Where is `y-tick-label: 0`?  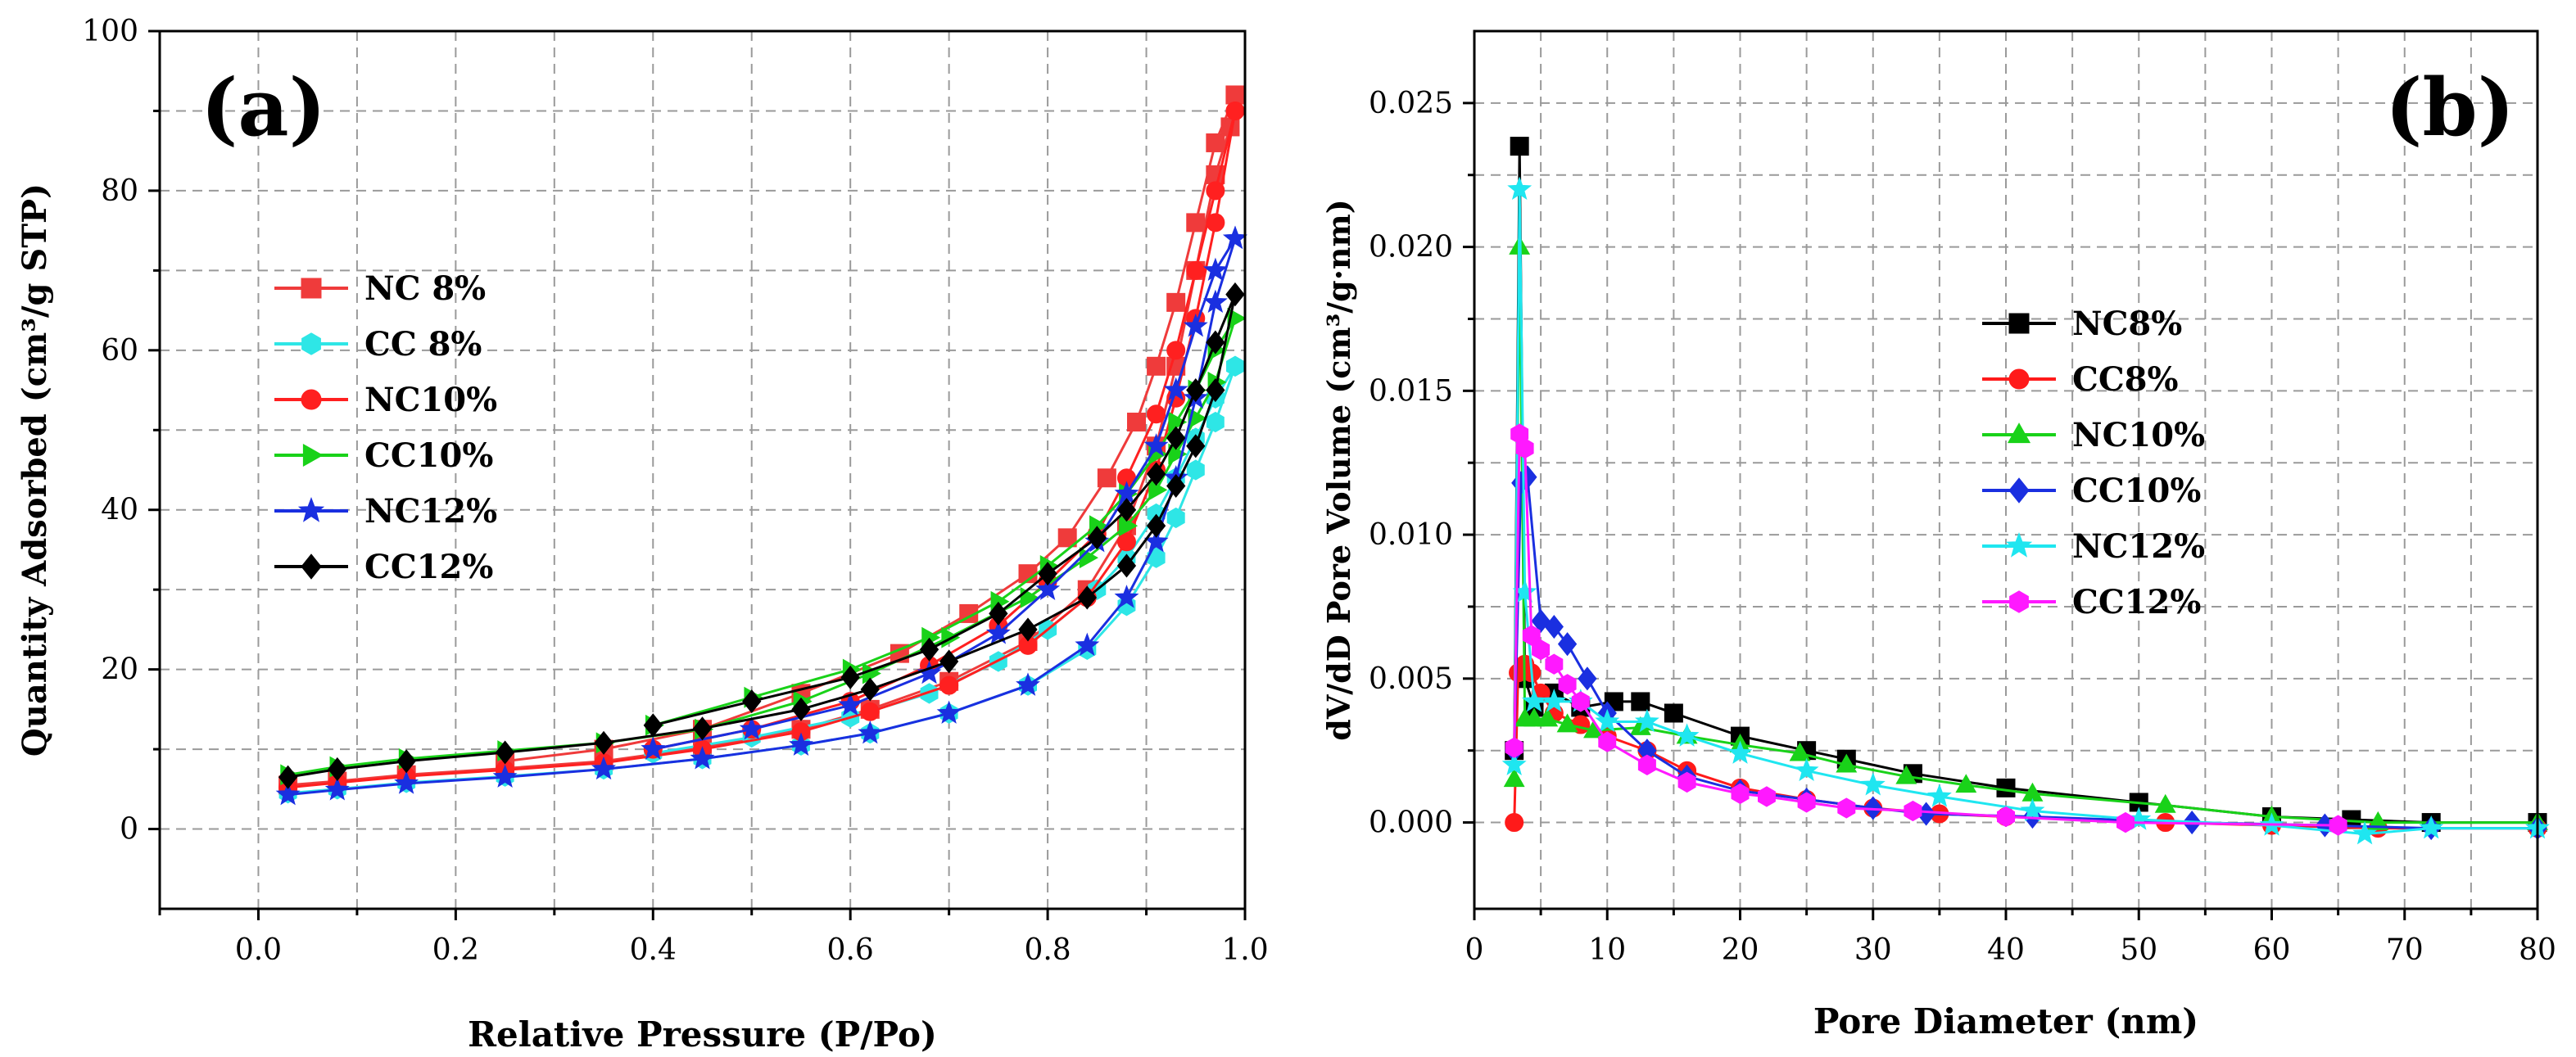
y-tick-label: 0 is located at coordinates (129, 830).